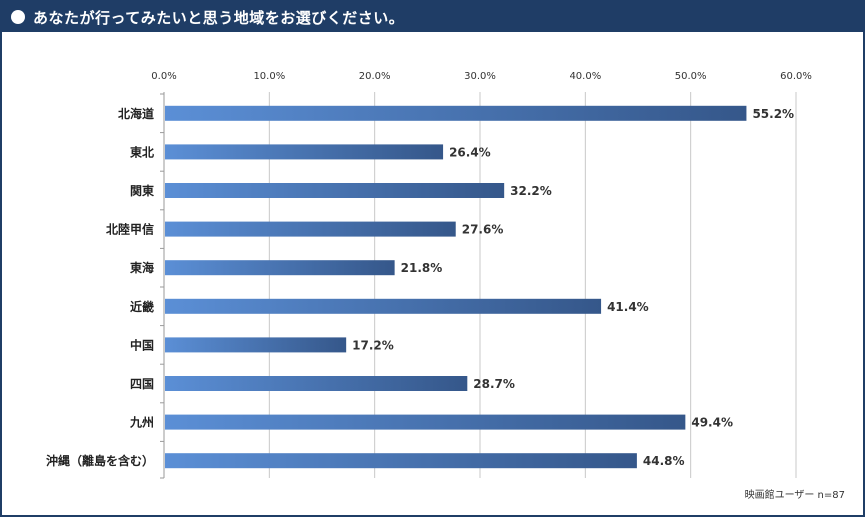  What do you see at coordinates (163, 76) in the screenshot?
I see `x-tick-label: 0.0%` at bounding box center [163, 76].